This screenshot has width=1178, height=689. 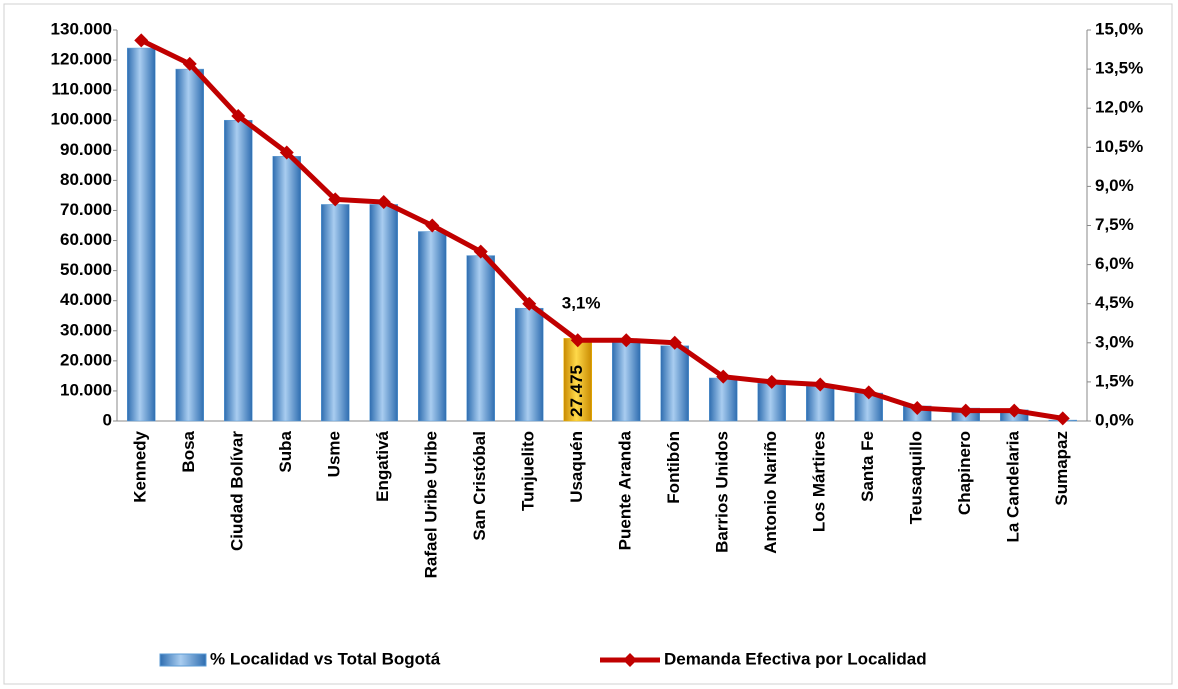 I want to click on y-tick-label: 100.000, so click(x=81, y=119).